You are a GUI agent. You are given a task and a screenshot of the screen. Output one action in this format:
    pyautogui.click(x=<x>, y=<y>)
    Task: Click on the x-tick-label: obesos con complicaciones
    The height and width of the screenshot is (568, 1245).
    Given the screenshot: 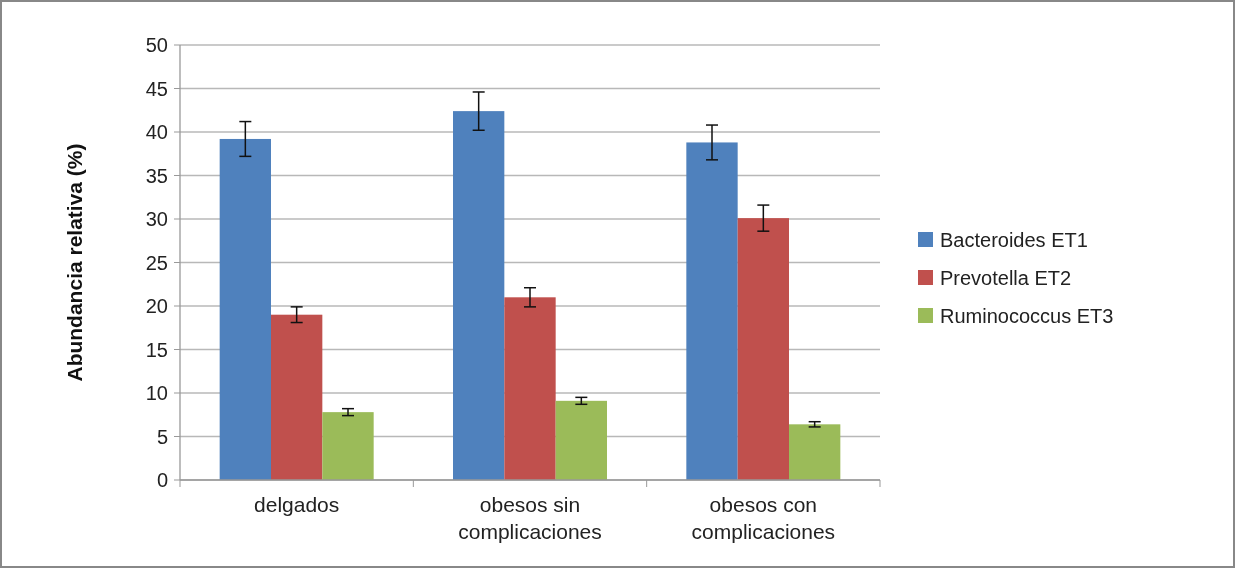 What is the action you would take?
    pyautogui.click(x=763, y=518)
    